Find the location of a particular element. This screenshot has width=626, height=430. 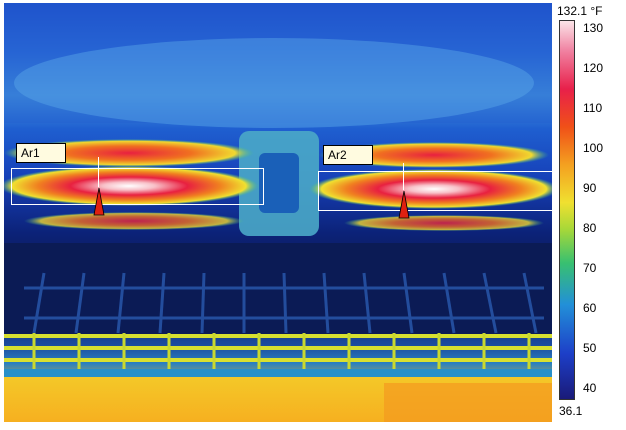

roi-area-2-max-marker is located at coordinates (404, 205).